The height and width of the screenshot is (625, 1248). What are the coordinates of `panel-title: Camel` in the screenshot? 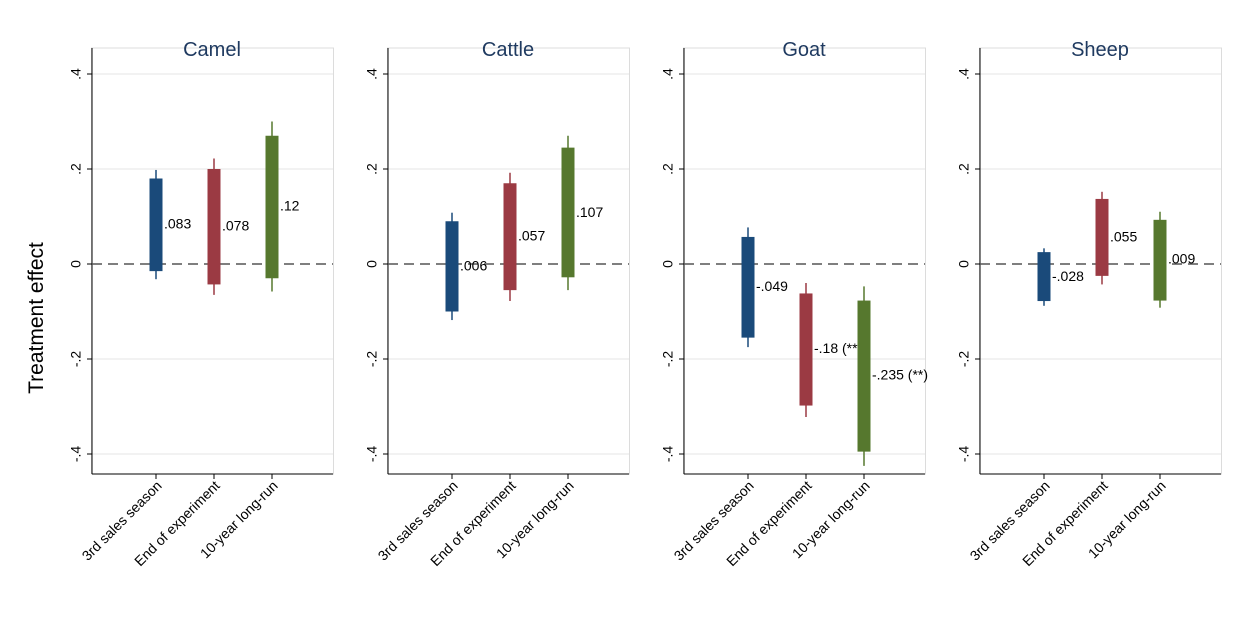 It's located at (212, 50).